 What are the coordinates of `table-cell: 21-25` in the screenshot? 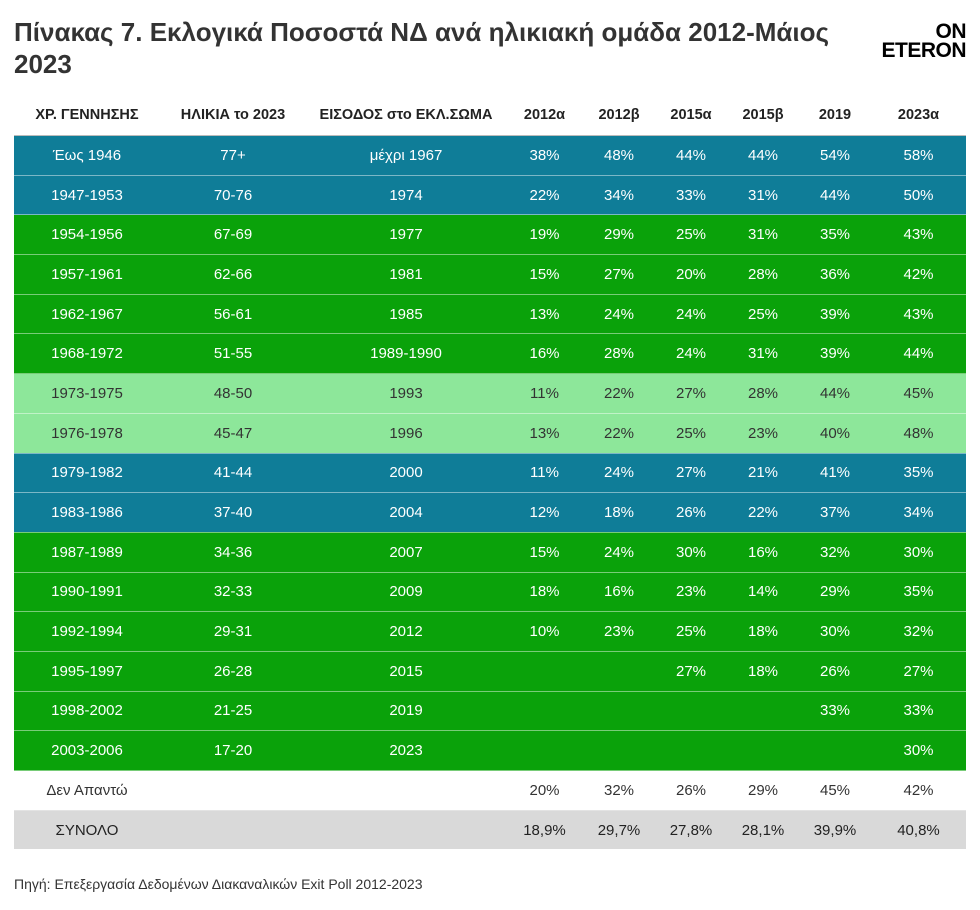 It's located at (233, 711).